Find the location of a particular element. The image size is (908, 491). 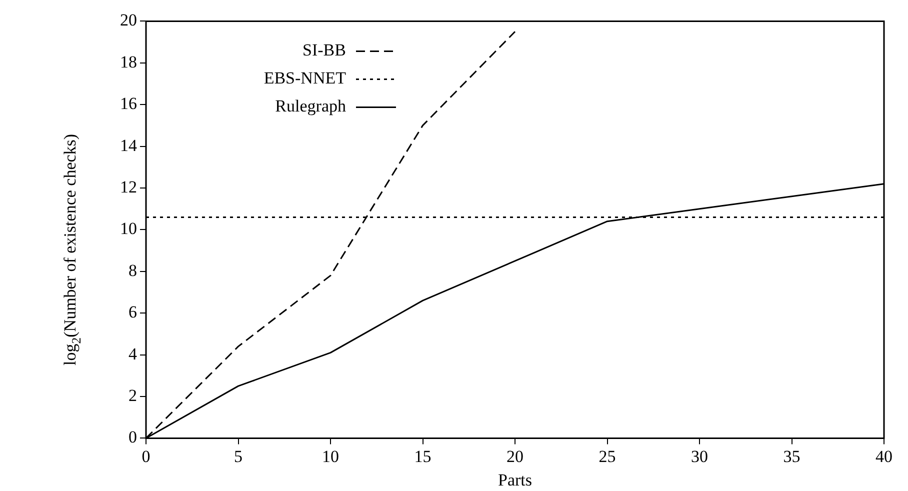

x-tick-label: 5 is located at coordinates (238, 456).